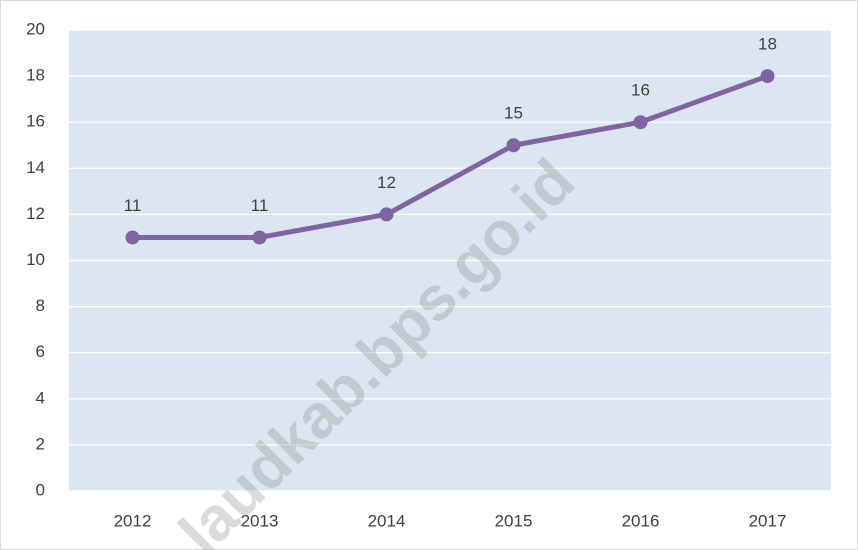 Image resolution: width=858 pixels, height=550 pixels. Describe the element at coordinates (641, 520) in the screenshot. I see `x-tick-label: 2016` at that location.